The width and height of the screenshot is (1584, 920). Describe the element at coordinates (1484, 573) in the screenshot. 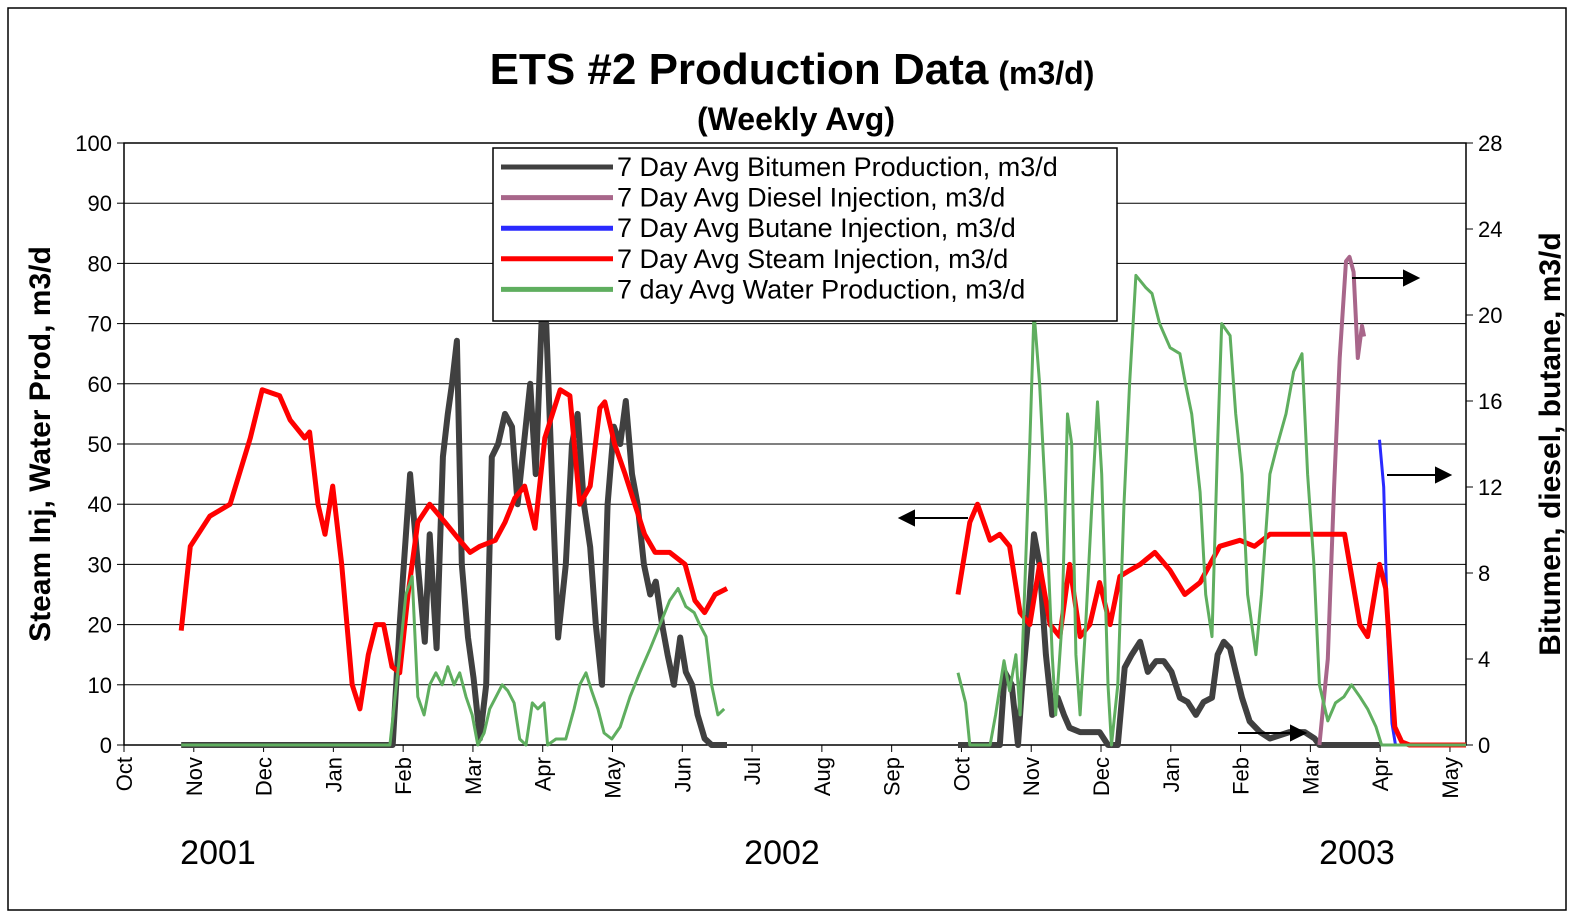

I see `y2-tick-label: 8` at that location.